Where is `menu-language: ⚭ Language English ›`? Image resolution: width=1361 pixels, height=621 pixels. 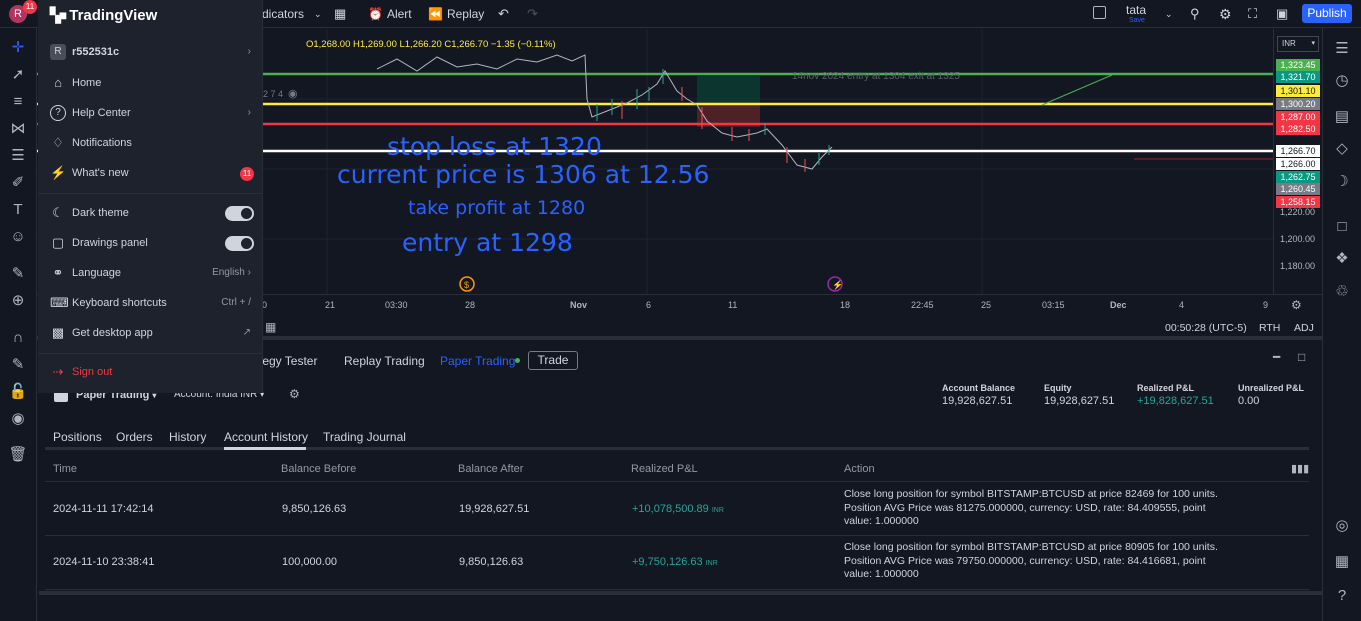 menu-language: ⚭ Language English › is located at coordinates (150, 274).